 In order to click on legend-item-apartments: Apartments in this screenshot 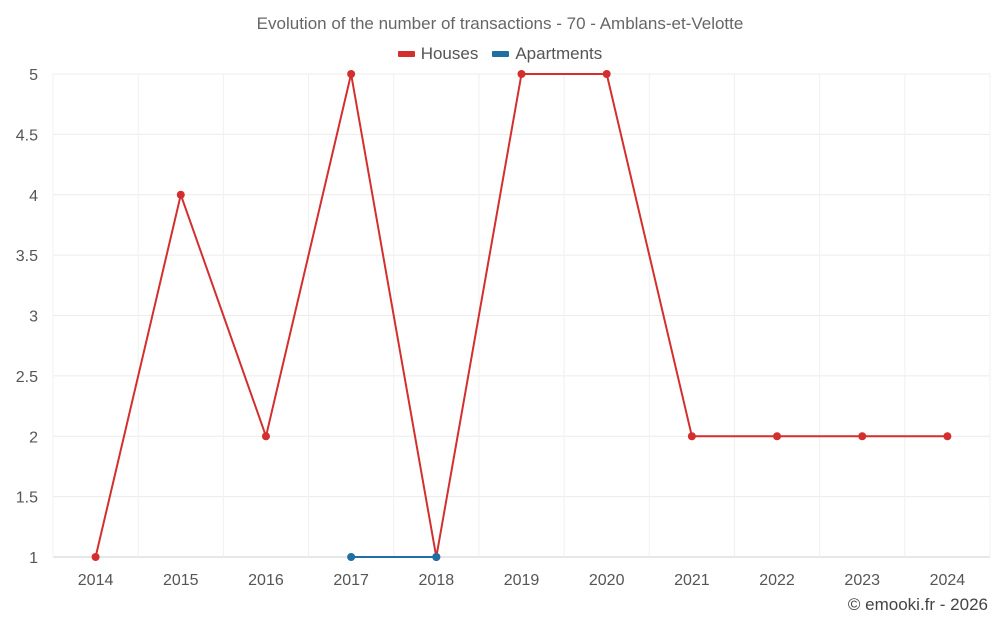, I will do `click(547, 54)`.